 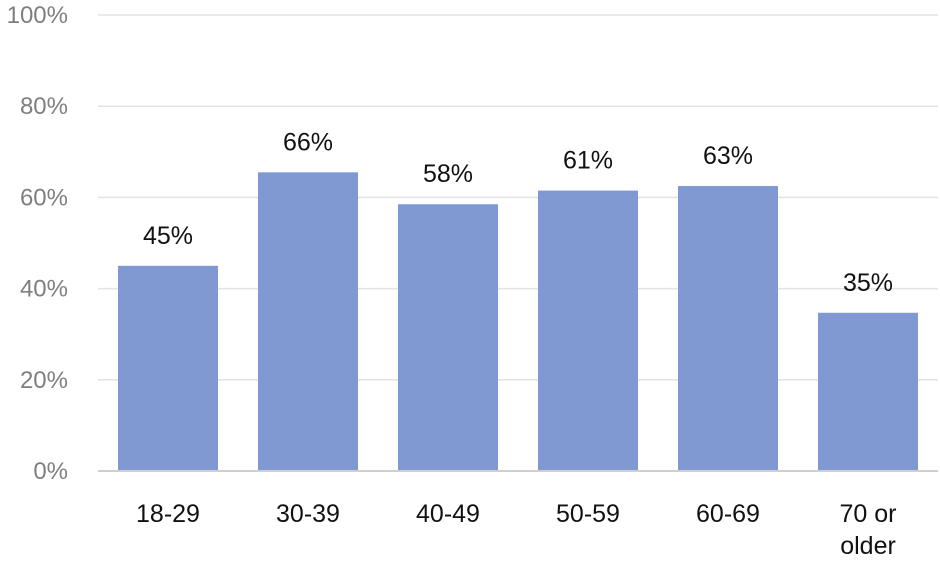 I want to click on y-tick-label: 100%, so click(x=37, y=15).